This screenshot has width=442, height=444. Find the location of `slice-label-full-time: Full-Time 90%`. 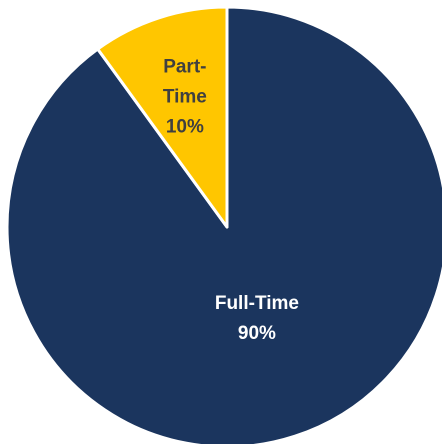

slice-label-full-time: Full-Time 90% is located at coordinates (257, 318).